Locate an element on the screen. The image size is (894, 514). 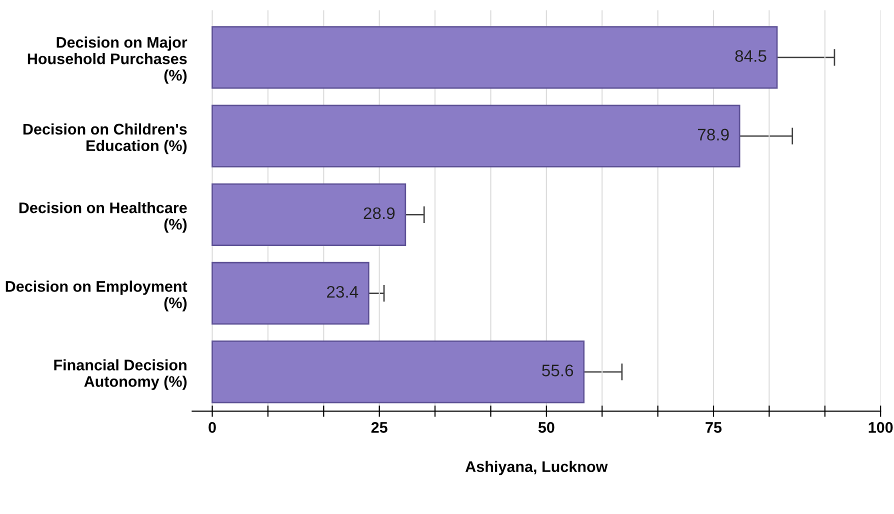
data-label: 84.5 is located at coordinates (750, 56).